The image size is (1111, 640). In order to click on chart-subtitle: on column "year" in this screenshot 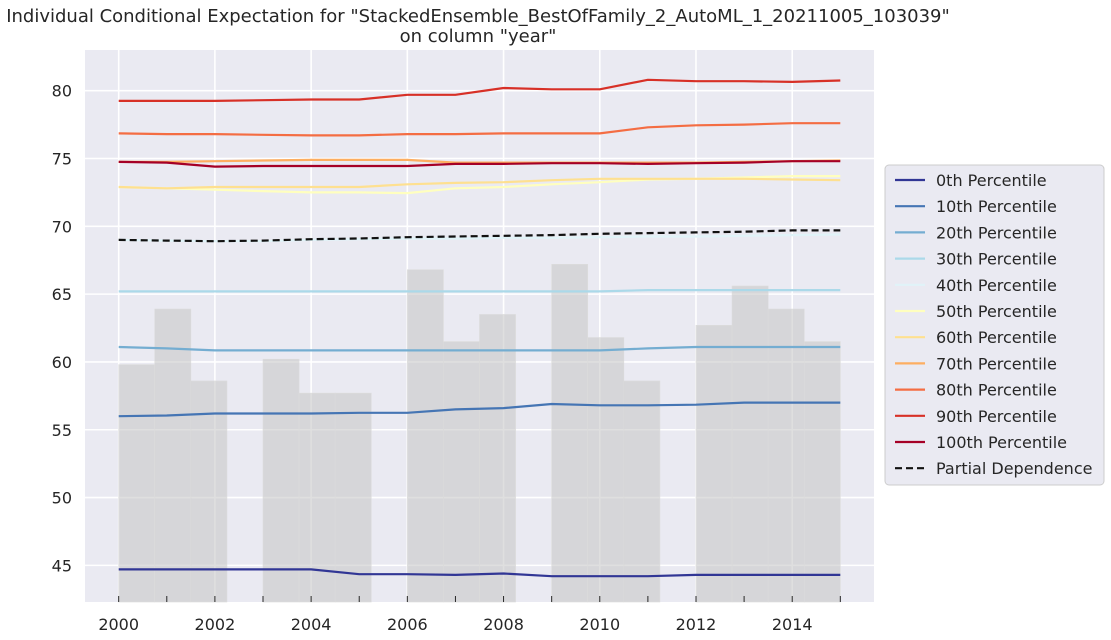, I will do `click(478, 36)`.